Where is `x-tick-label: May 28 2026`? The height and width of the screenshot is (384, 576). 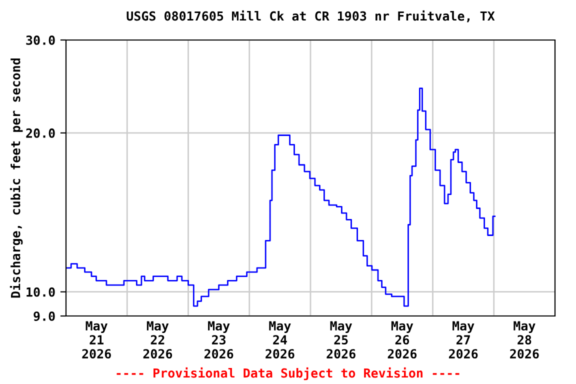
x-tick-label: May 28 2026 is located at coordinates (524, 340).